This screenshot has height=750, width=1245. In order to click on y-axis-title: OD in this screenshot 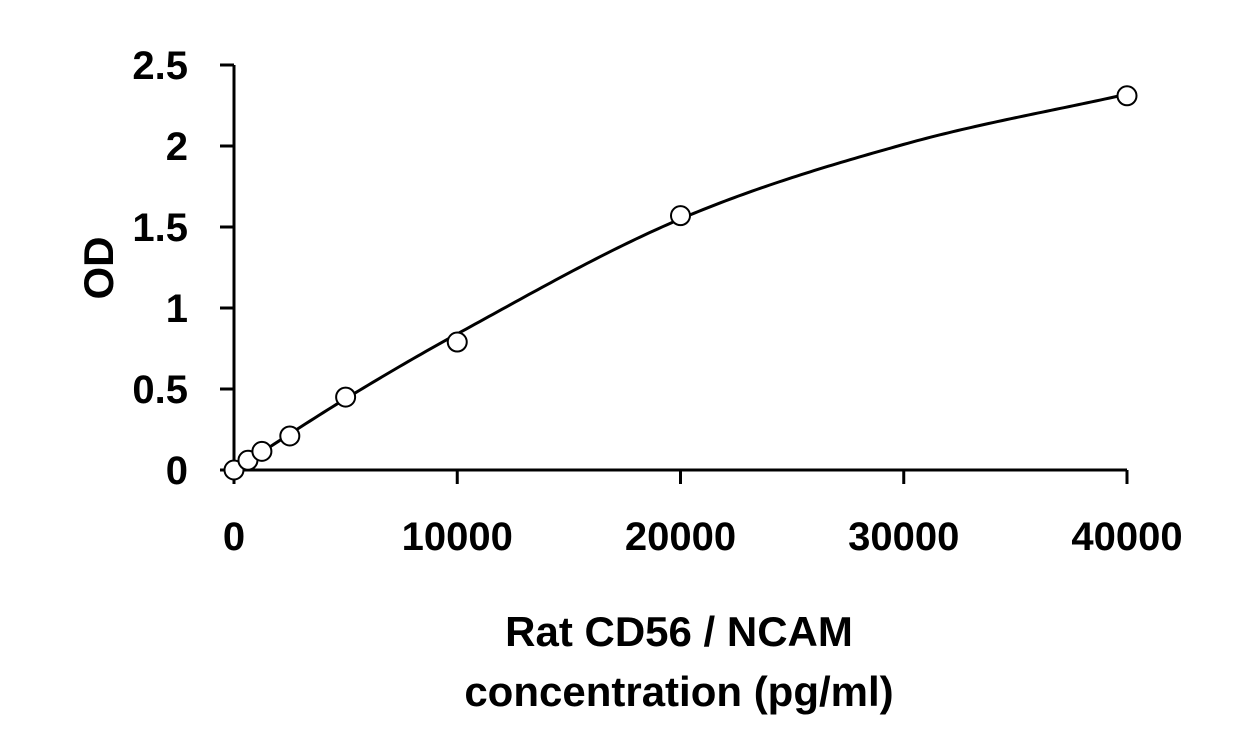, I will do `click(98, 268)`.